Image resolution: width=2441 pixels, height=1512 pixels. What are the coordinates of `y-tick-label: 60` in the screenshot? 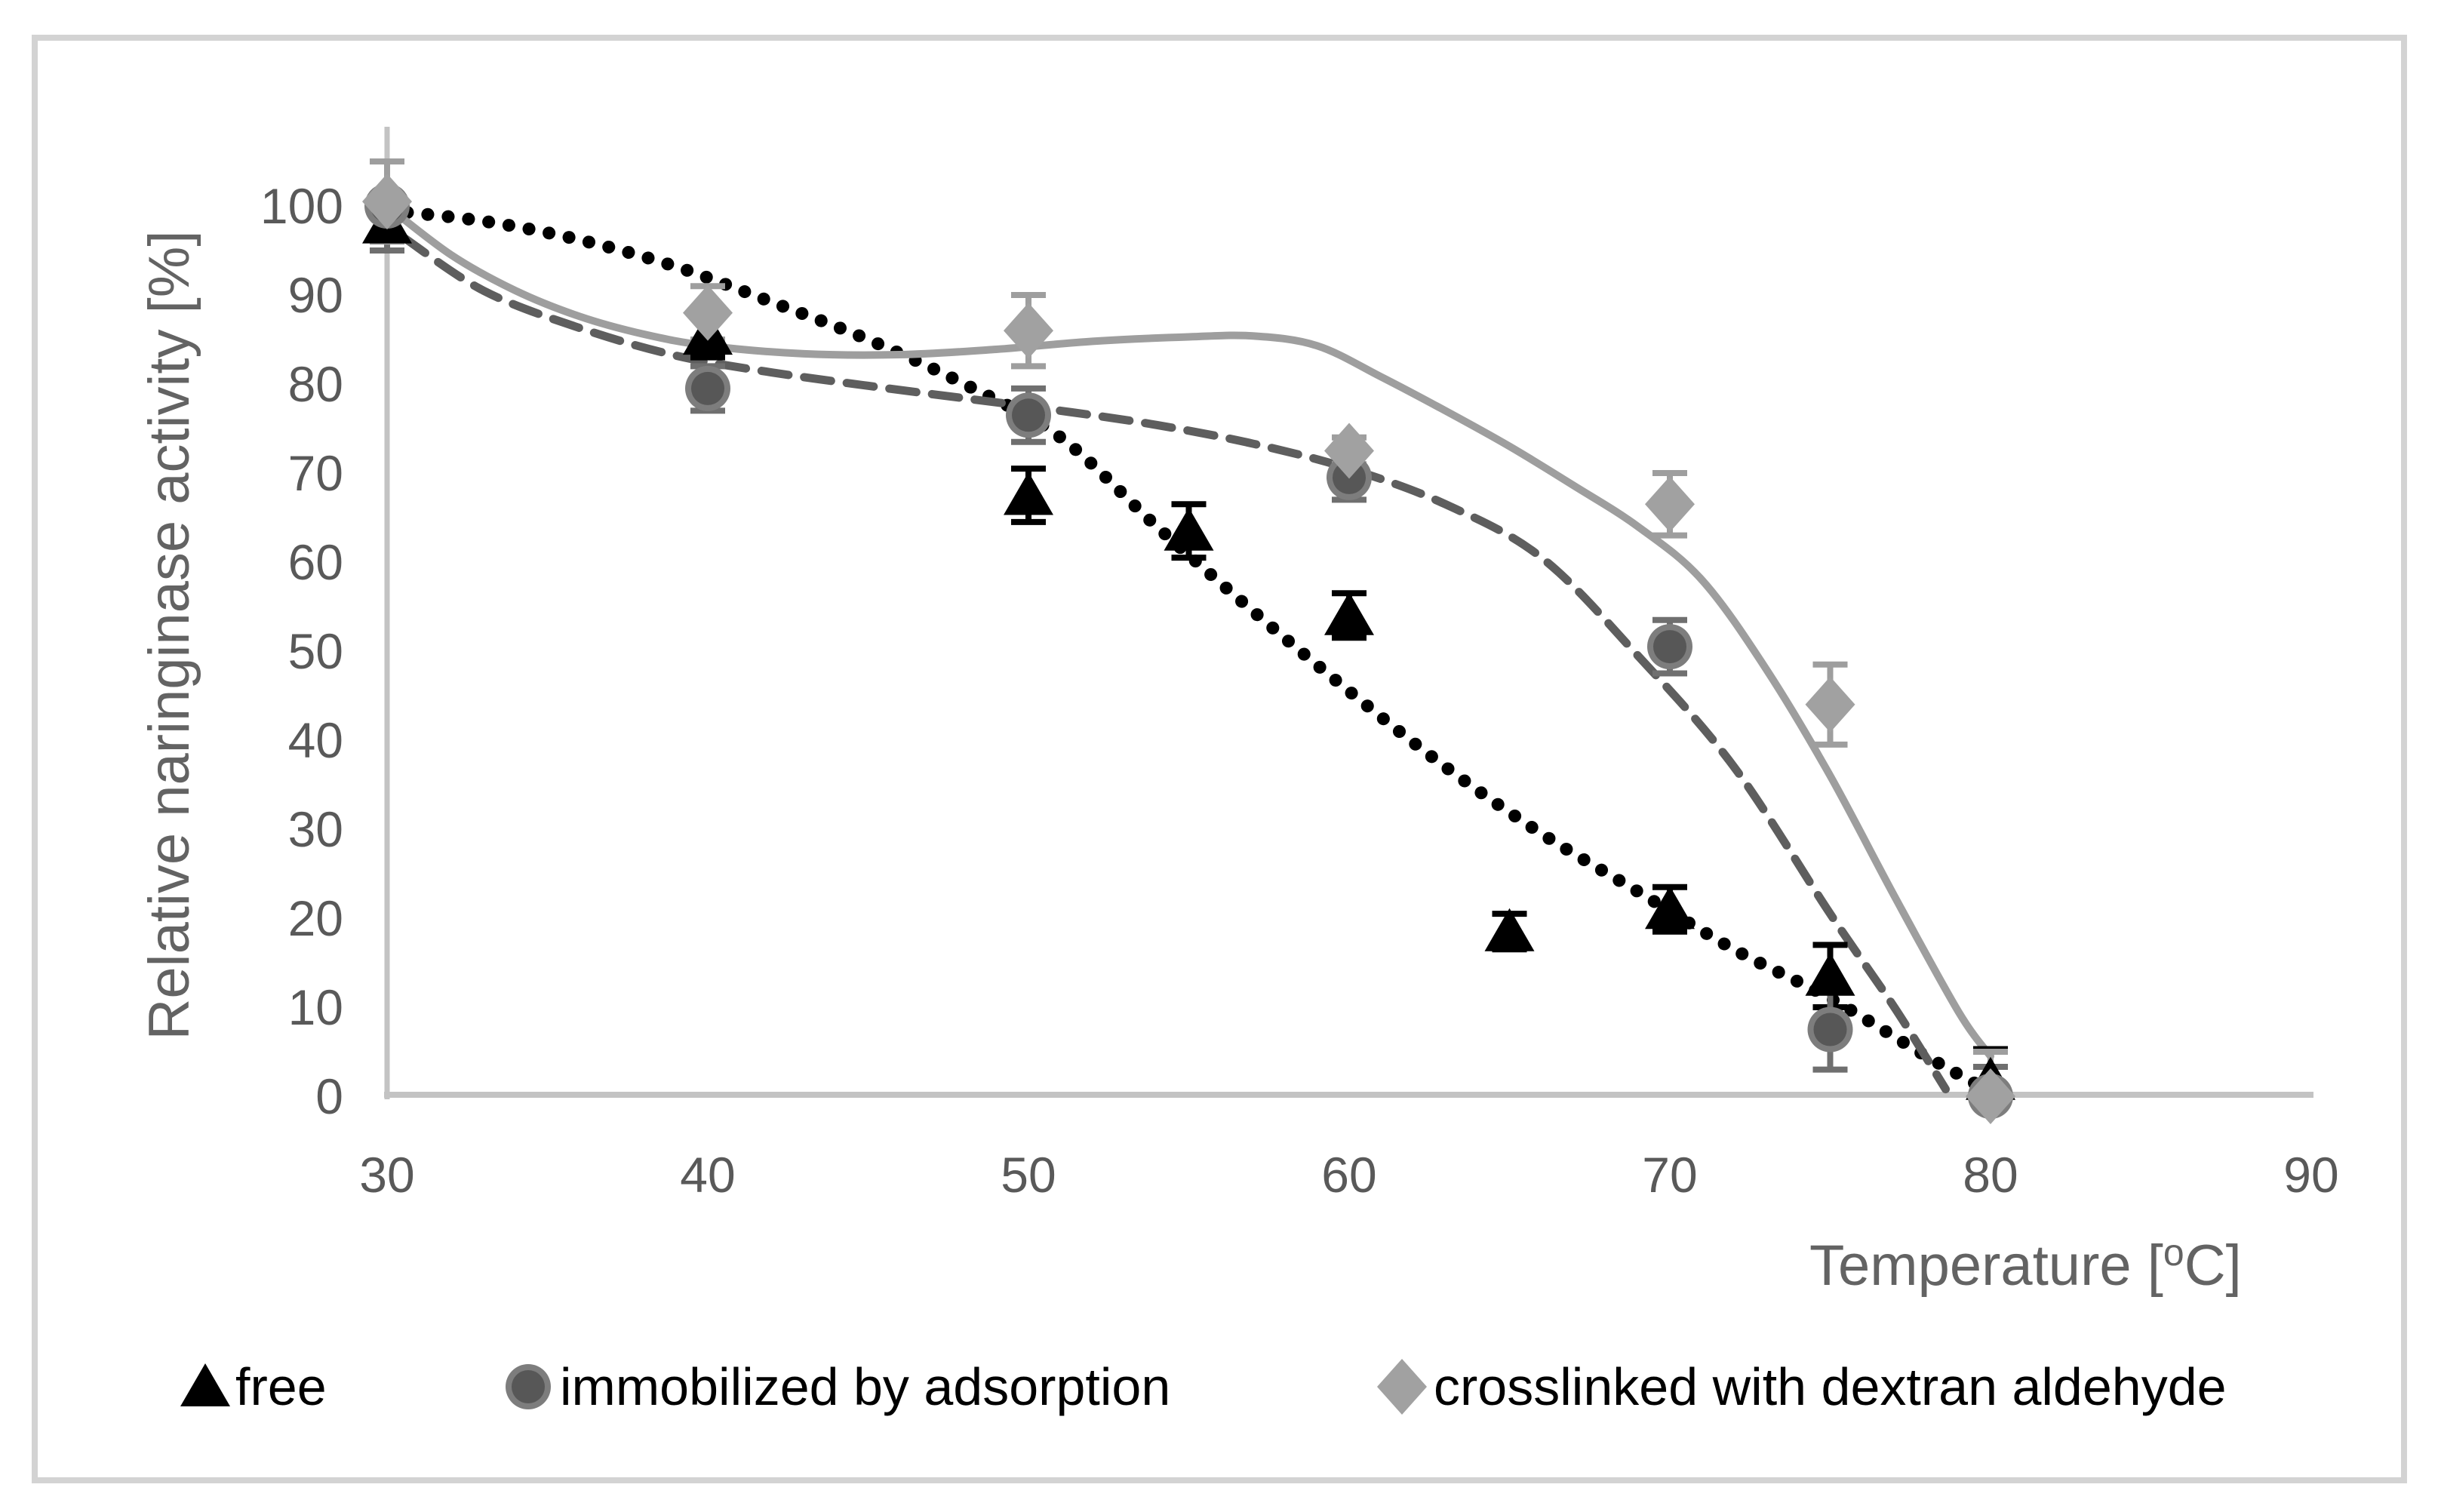 It's located at (315, 562).